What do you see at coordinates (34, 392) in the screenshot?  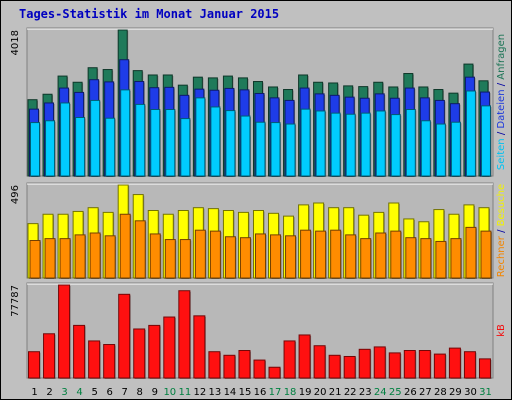 I see `x-tick-label-day-1: 1` at bounding box center [34, 392].